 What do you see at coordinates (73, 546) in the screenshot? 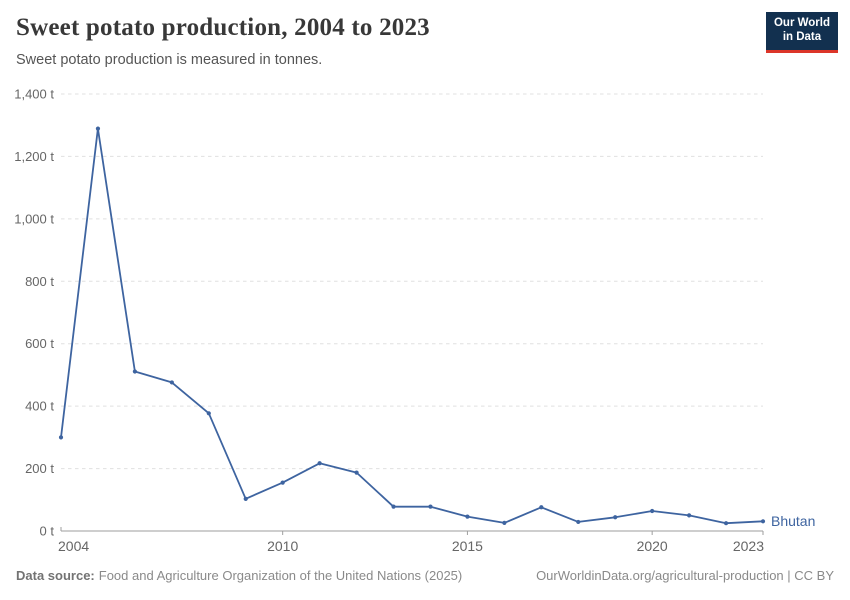
I see `x-tick-label: 2004` at bounding box center [73, 546].